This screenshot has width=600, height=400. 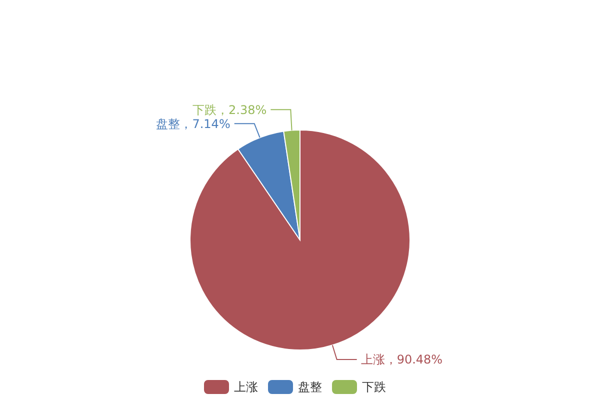 What do you see at coordinates (374, 387) in the screenshot?
I see `legend-label: 下跌` at bounding box center [374, 387].